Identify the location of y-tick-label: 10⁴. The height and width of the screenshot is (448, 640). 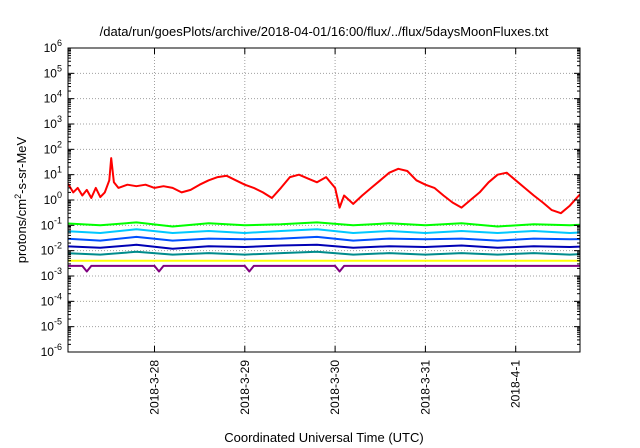
(53, 97).